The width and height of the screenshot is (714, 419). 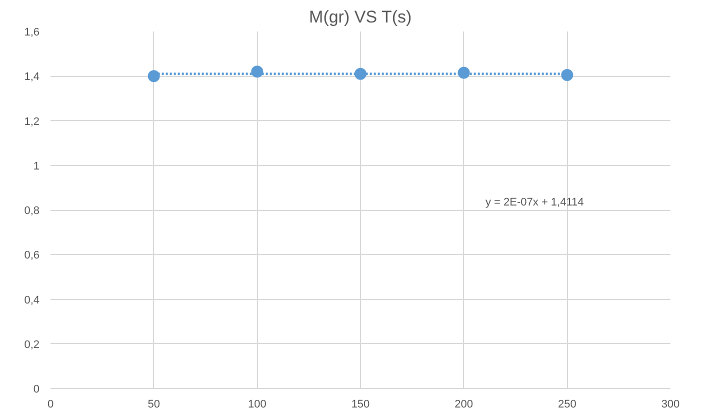 I want to click on y-tick-label: 1, so click(x=36, y=166).